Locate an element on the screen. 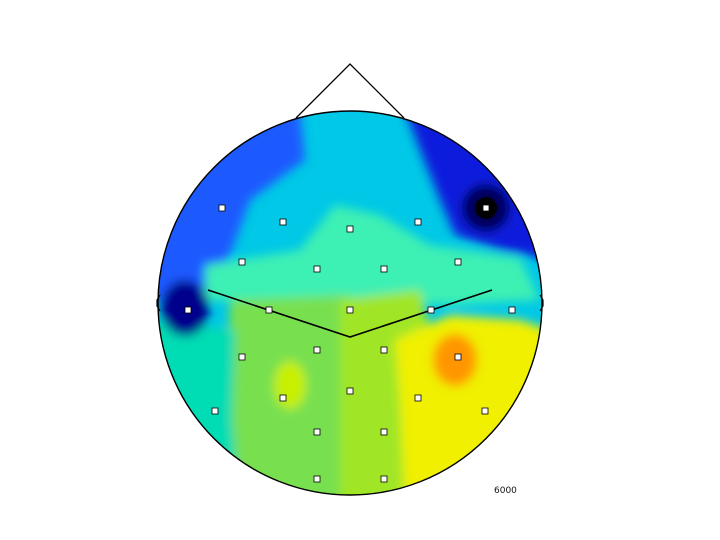 This screenshot has width=720, height=540. region-occipital is located at coordinates (290, 385).